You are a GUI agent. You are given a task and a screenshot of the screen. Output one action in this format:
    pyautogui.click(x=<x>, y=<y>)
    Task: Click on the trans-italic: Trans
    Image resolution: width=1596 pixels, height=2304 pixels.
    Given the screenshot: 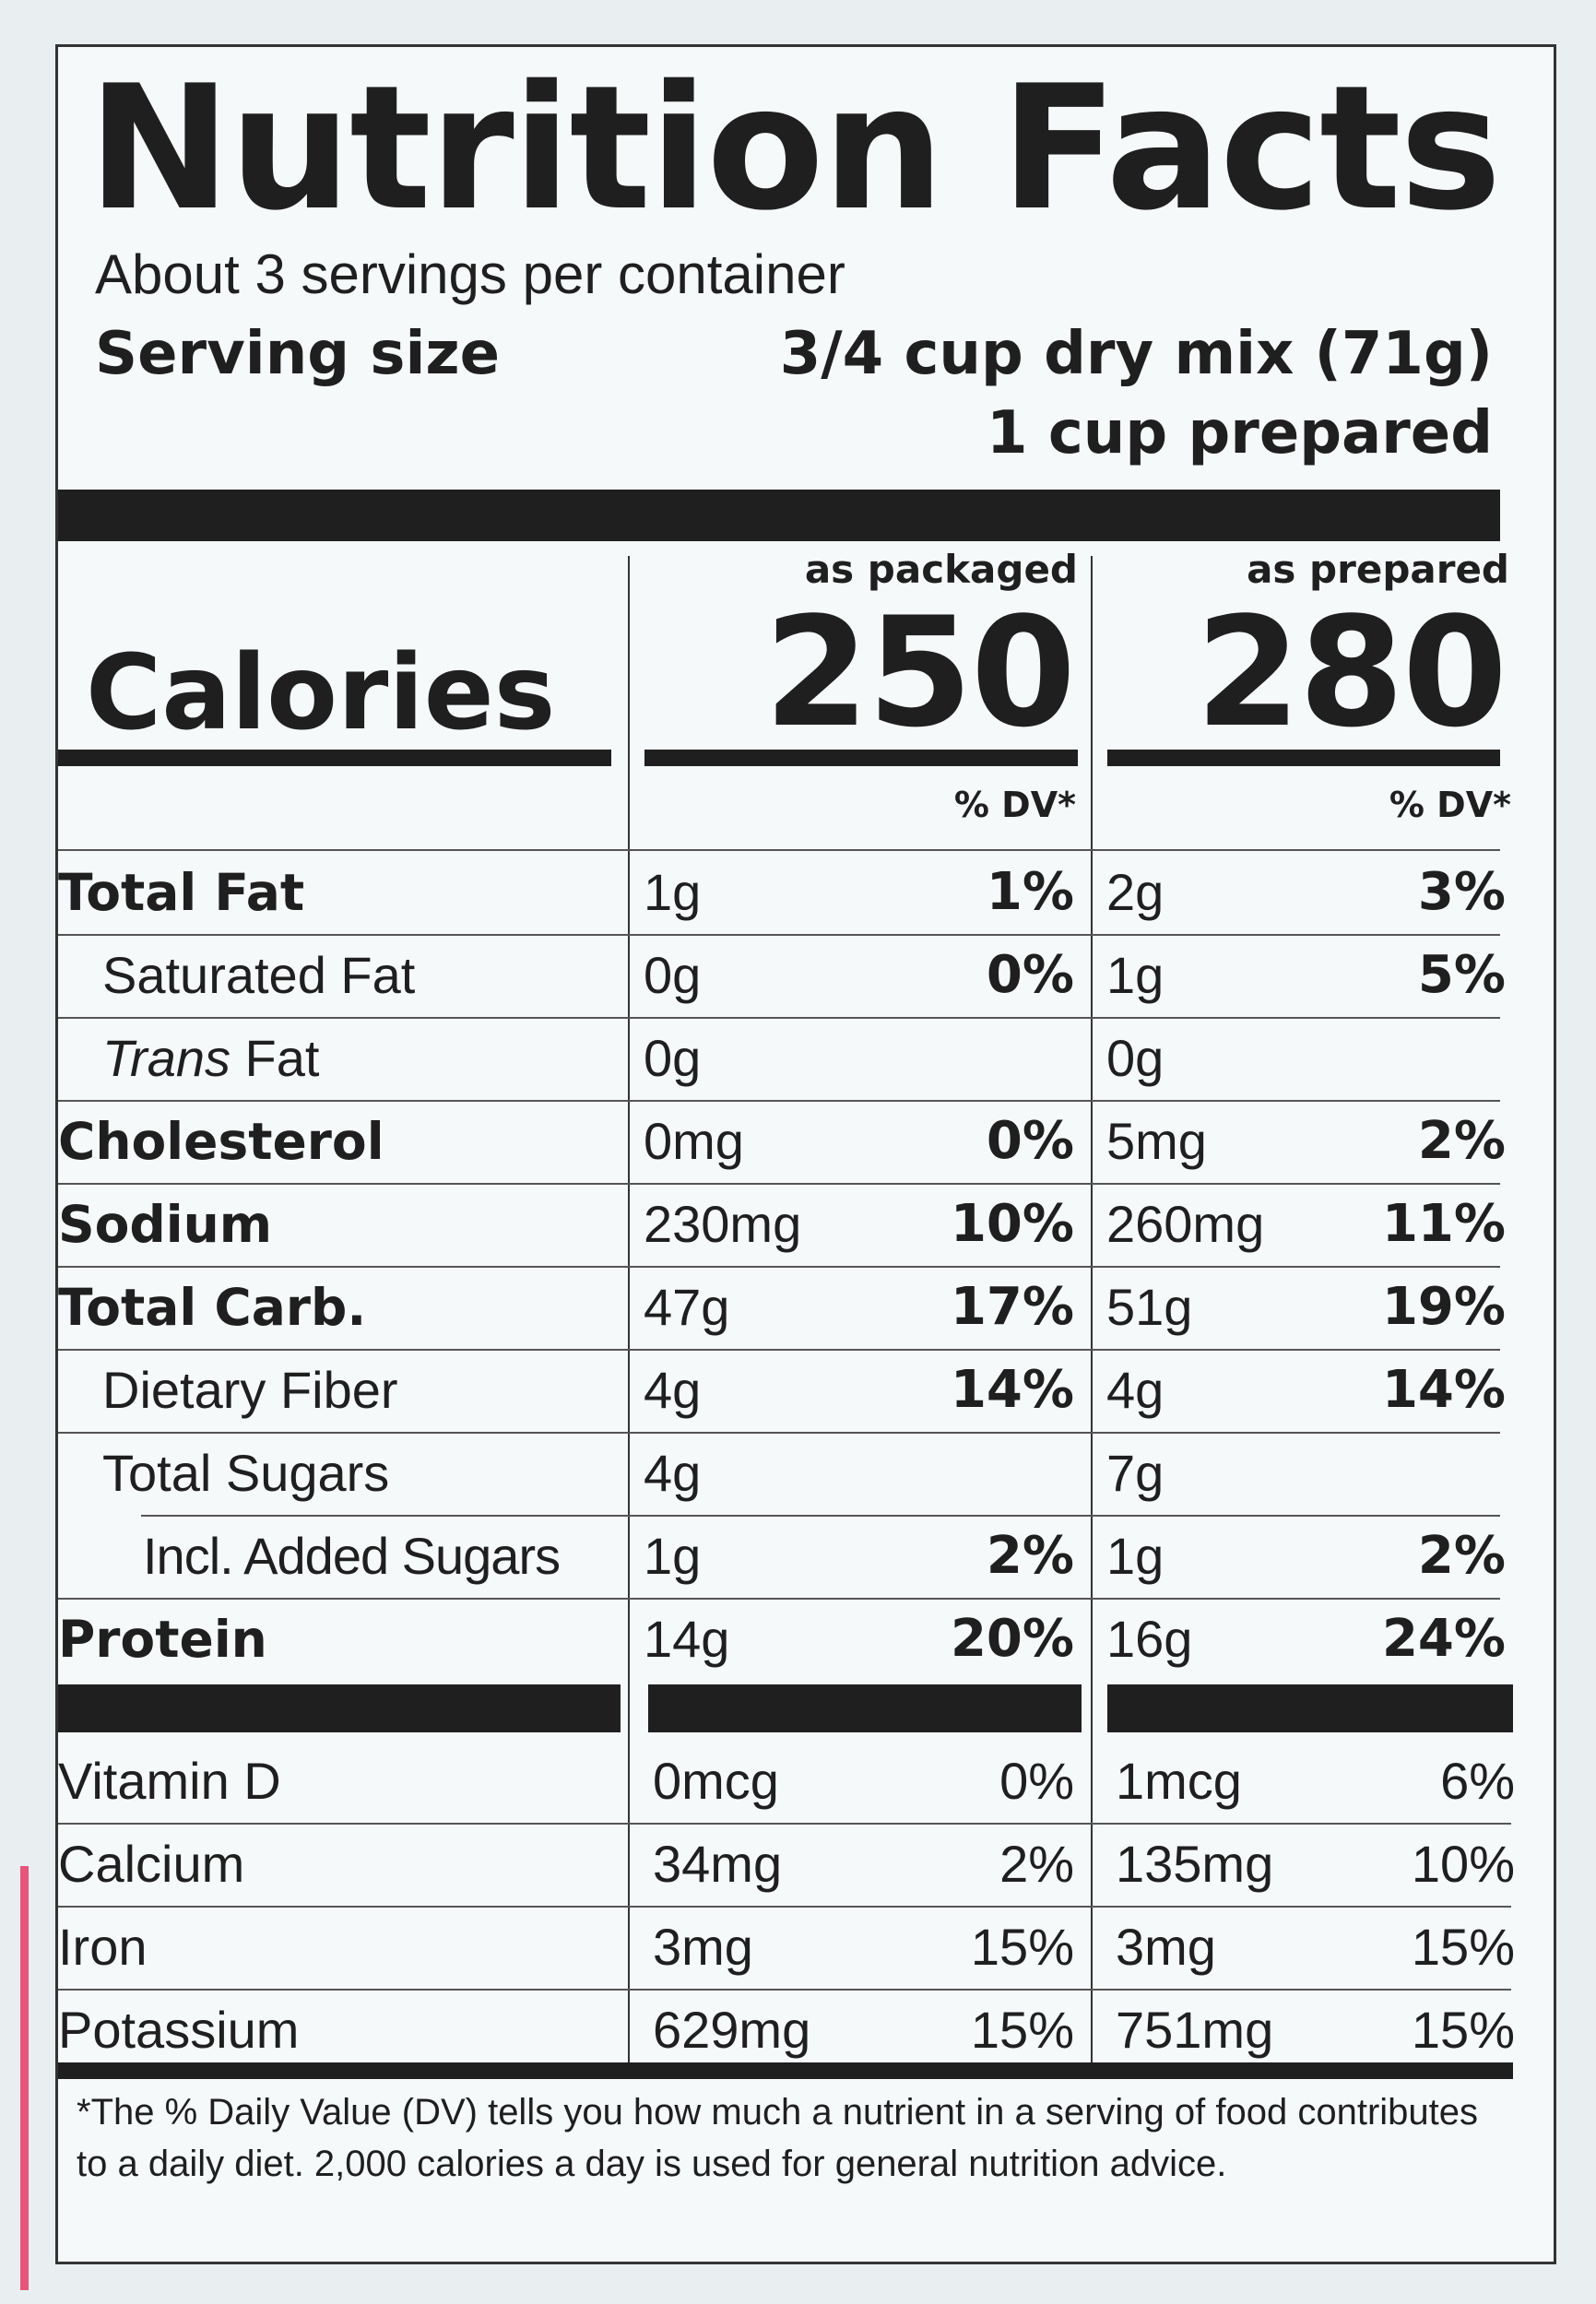 What is the action you would take?
    pyautogui.click(x=166, y=1058)
    